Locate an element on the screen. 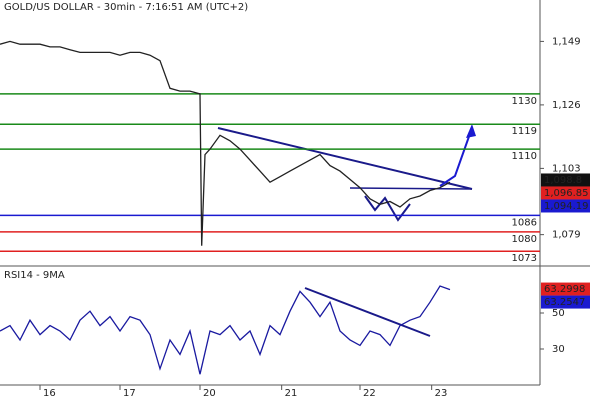 The height and width of the screenshot is (400, 590). x-tick-label: 21 is located at coordinates (291, 393).